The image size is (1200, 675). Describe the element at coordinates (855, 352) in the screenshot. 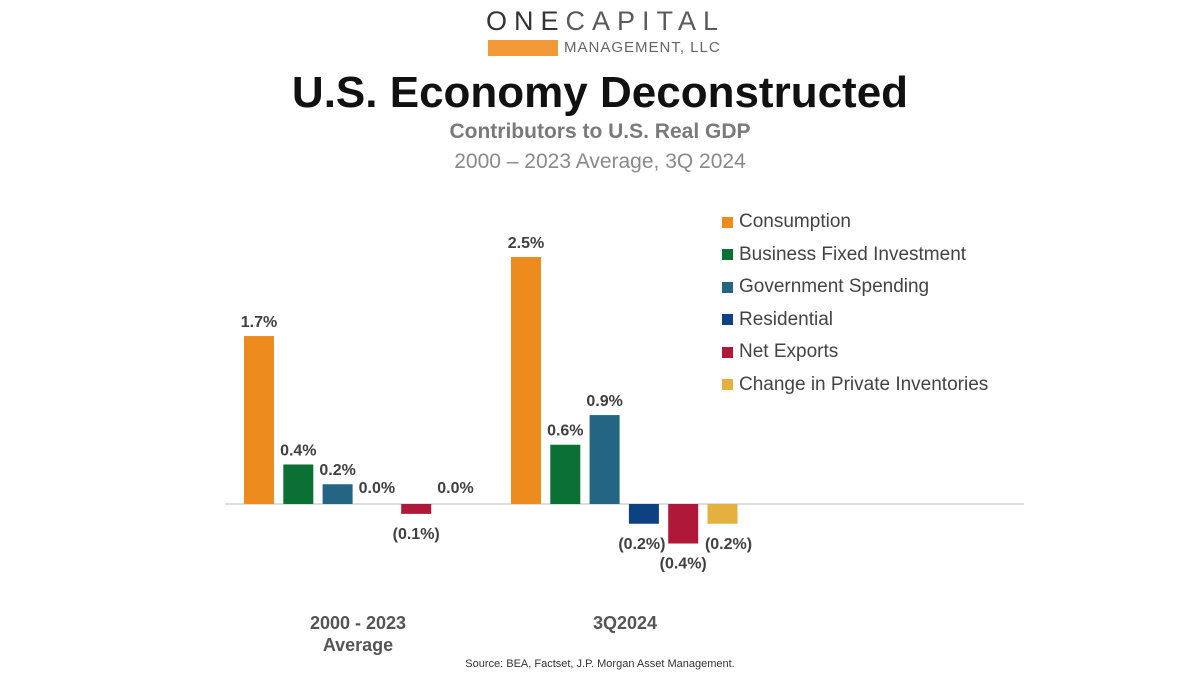

I see `legend-item-net-exports: Net Exports` at that location.